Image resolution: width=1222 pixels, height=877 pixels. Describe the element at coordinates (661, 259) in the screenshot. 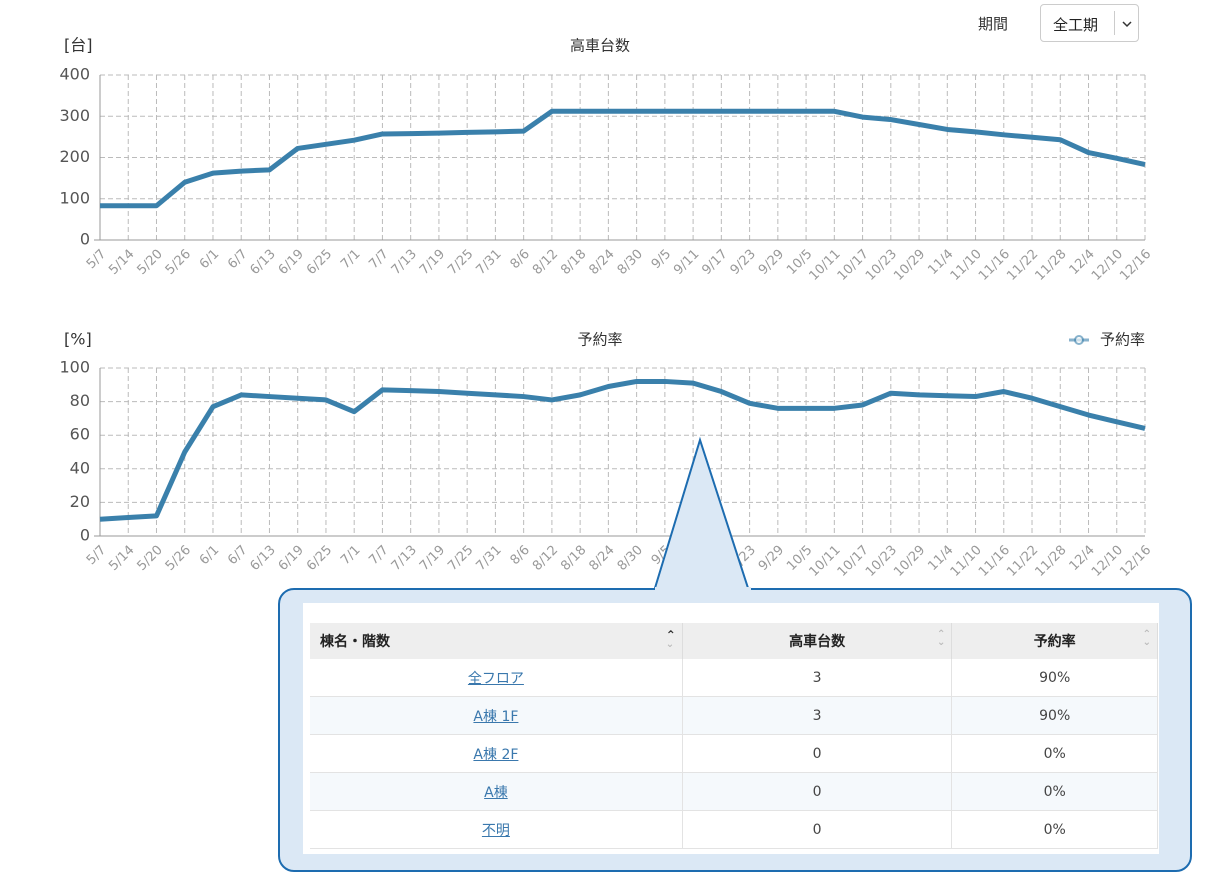

I see `x-tick-label: 9/5` at that location.